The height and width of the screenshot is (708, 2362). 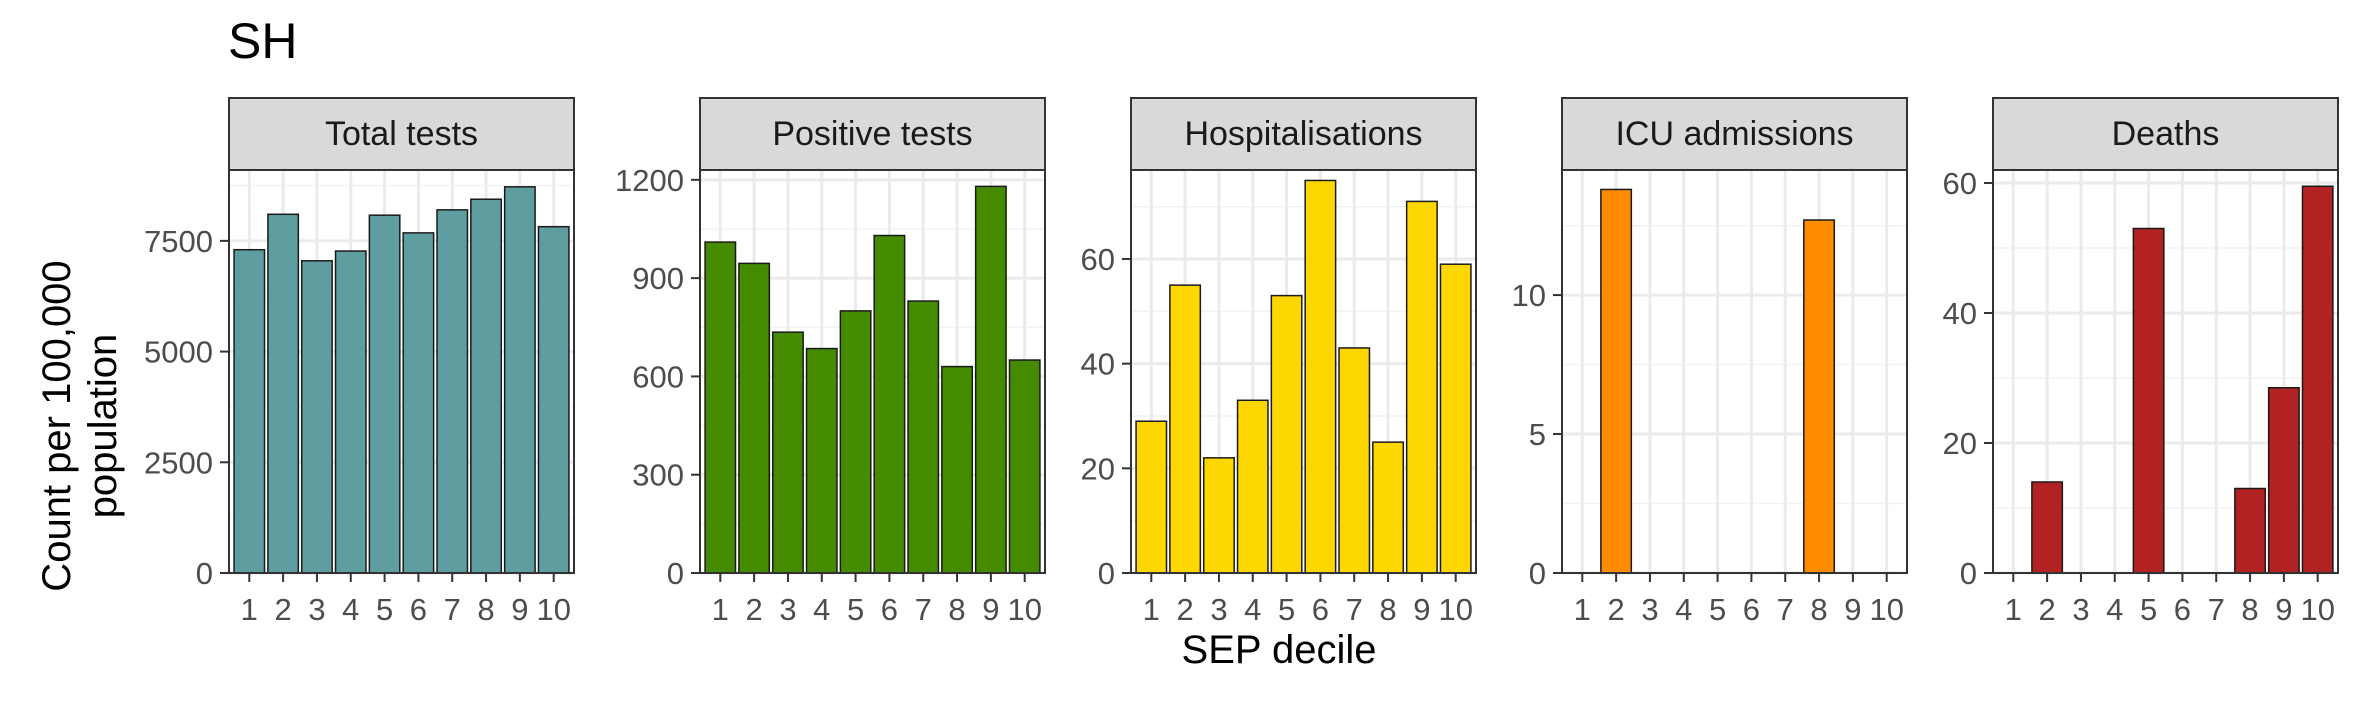 I want to click on panel-title: ICU admissions, so click(x=1734, y=134).